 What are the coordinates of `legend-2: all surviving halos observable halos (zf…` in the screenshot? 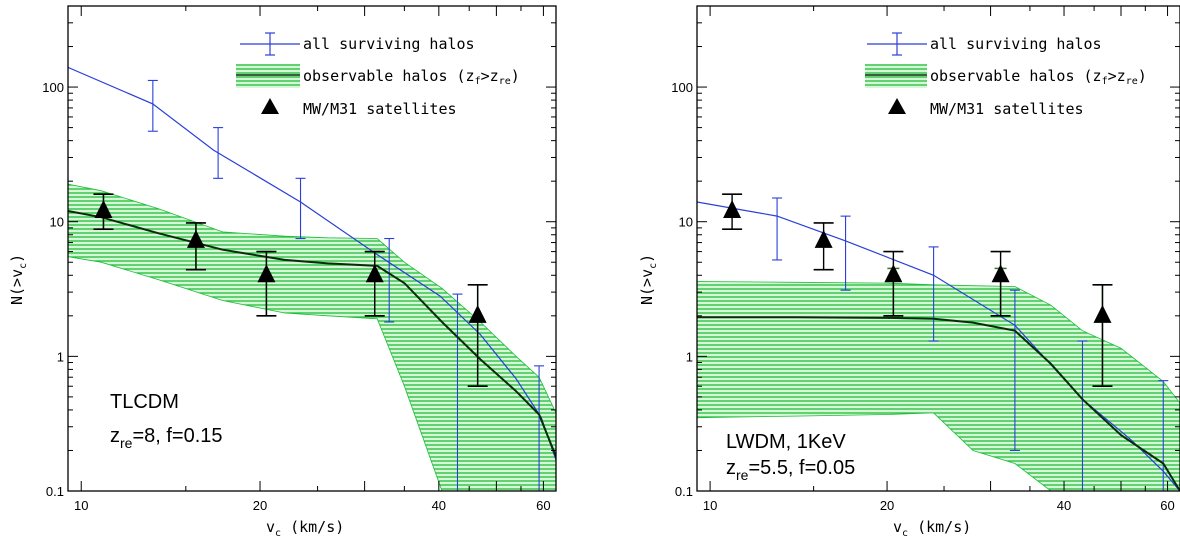 It's located at (1006, 75).